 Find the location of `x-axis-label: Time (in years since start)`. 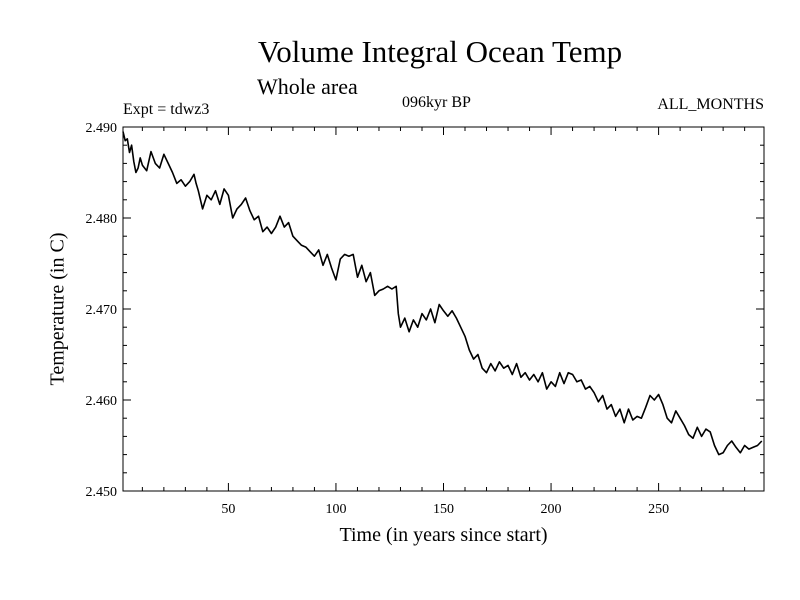

x-axis-label: Time (in years since start) is located at coordinates (443, 535).